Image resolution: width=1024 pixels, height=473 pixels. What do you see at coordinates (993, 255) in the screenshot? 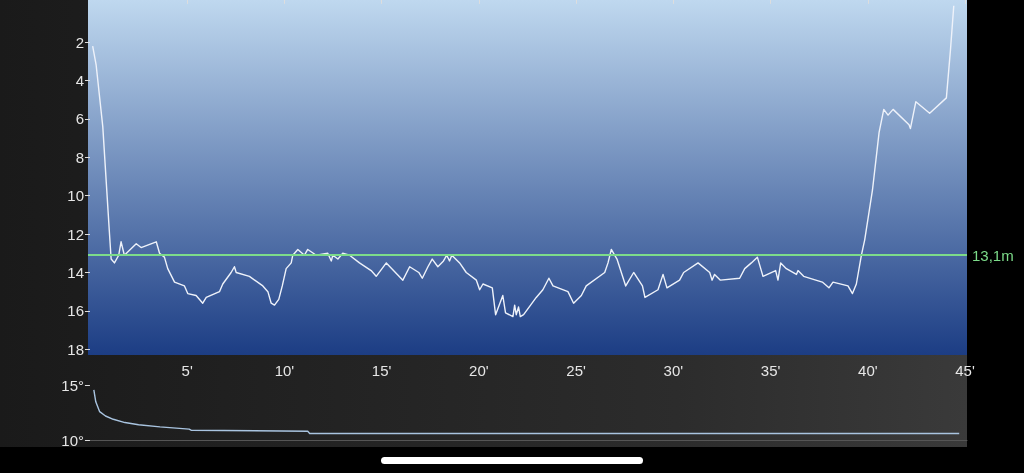
I see `ref-line-label: 13,1m` at bounding box center [993, 255].